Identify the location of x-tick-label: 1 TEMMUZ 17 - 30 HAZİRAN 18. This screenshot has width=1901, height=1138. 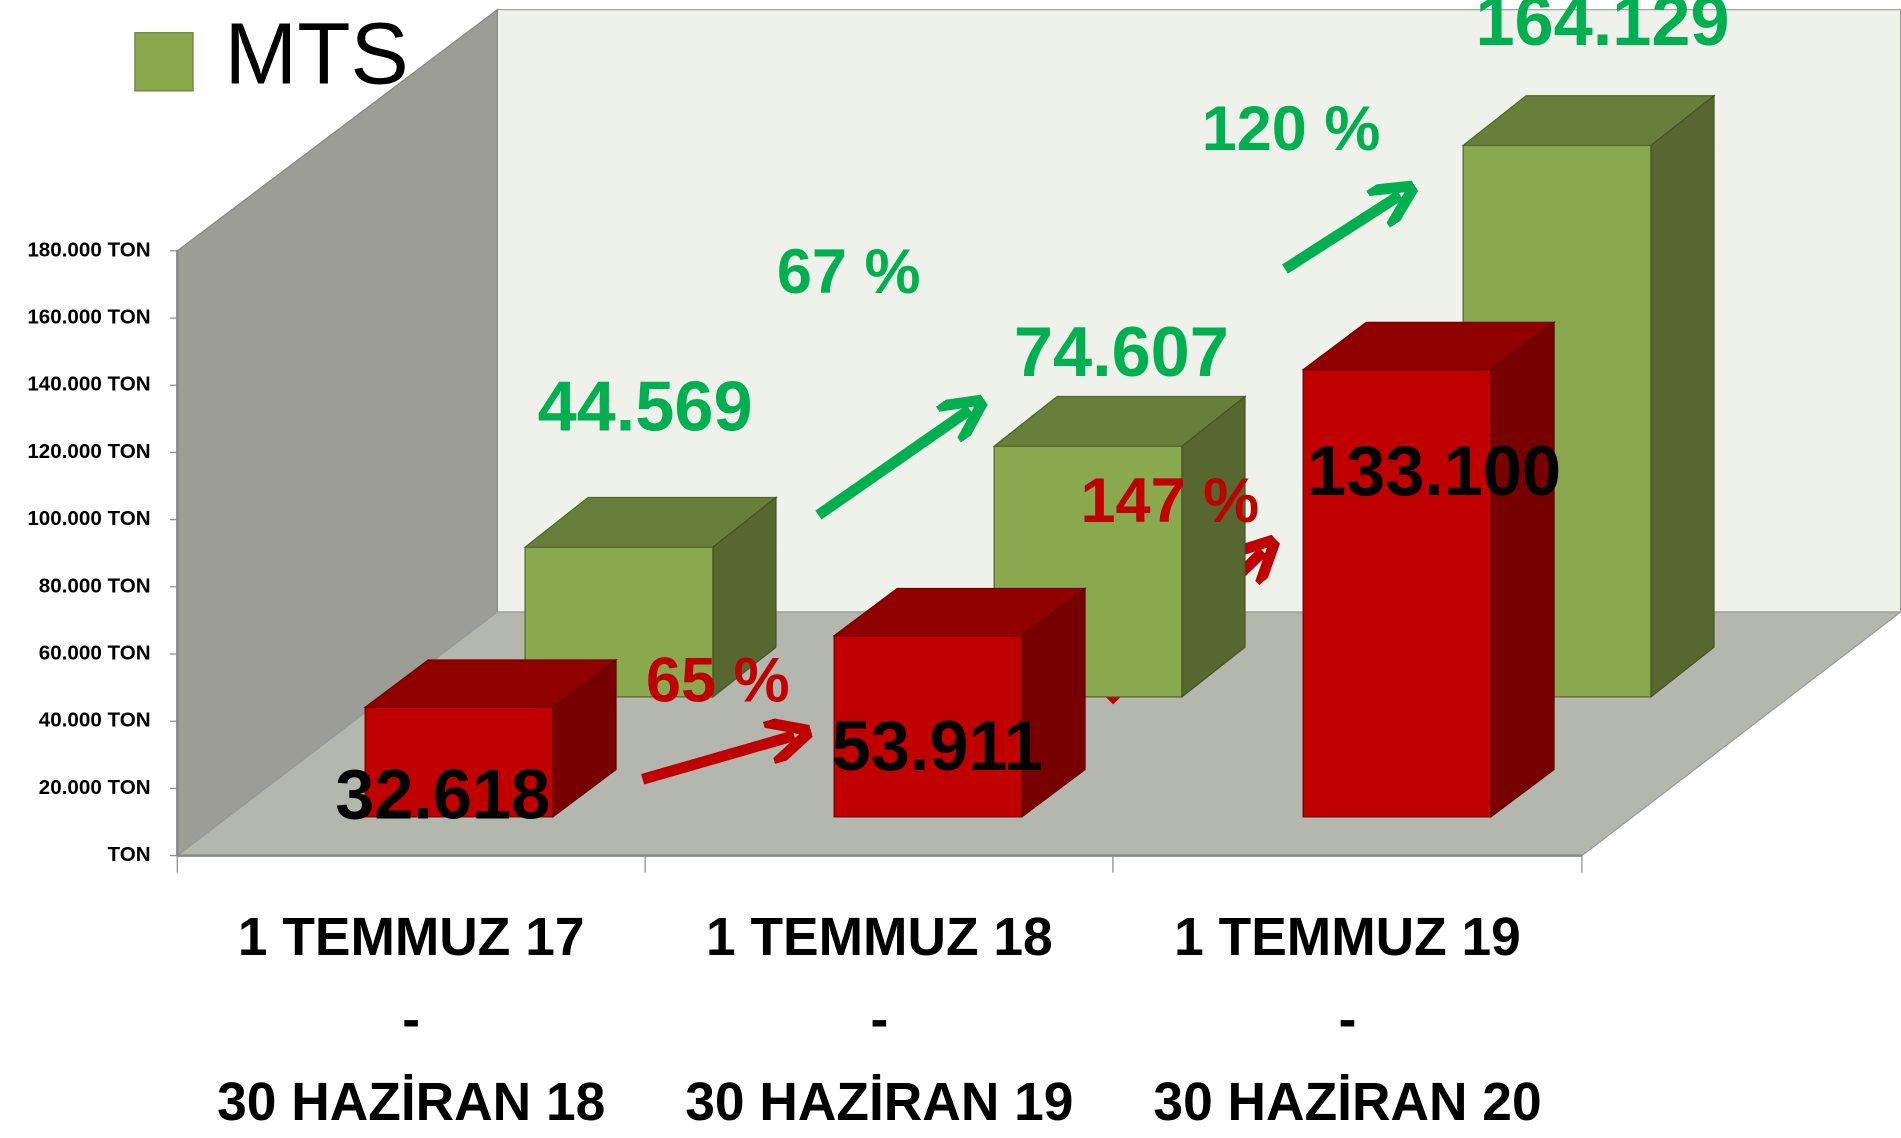
(411, 1019).